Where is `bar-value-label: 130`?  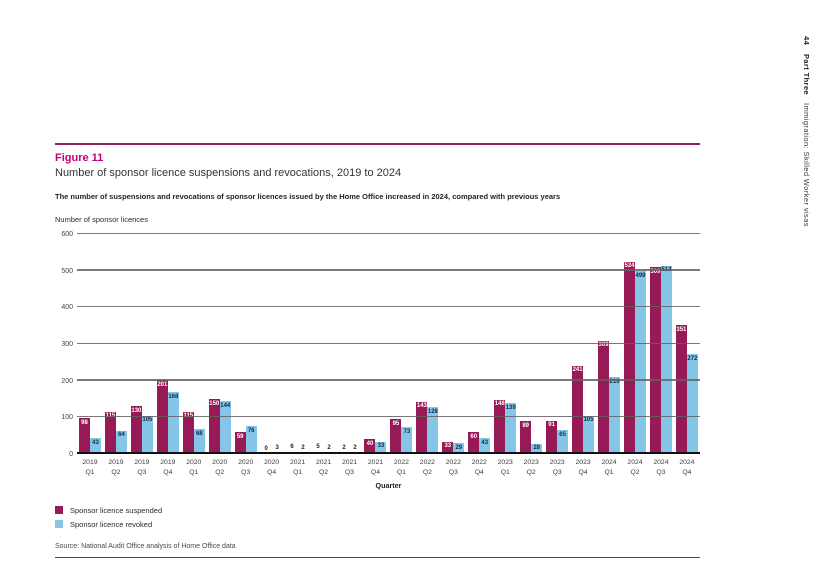
bar-value-label: 130 is located at coordinates (136, 410).